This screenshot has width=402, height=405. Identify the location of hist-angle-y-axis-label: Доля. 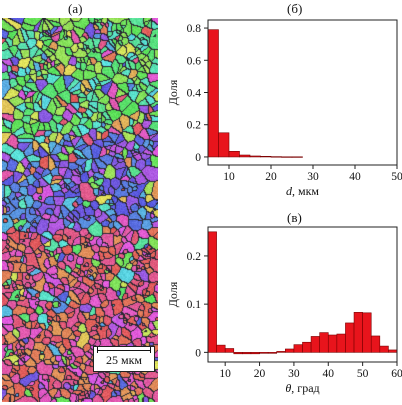
(173, 294).